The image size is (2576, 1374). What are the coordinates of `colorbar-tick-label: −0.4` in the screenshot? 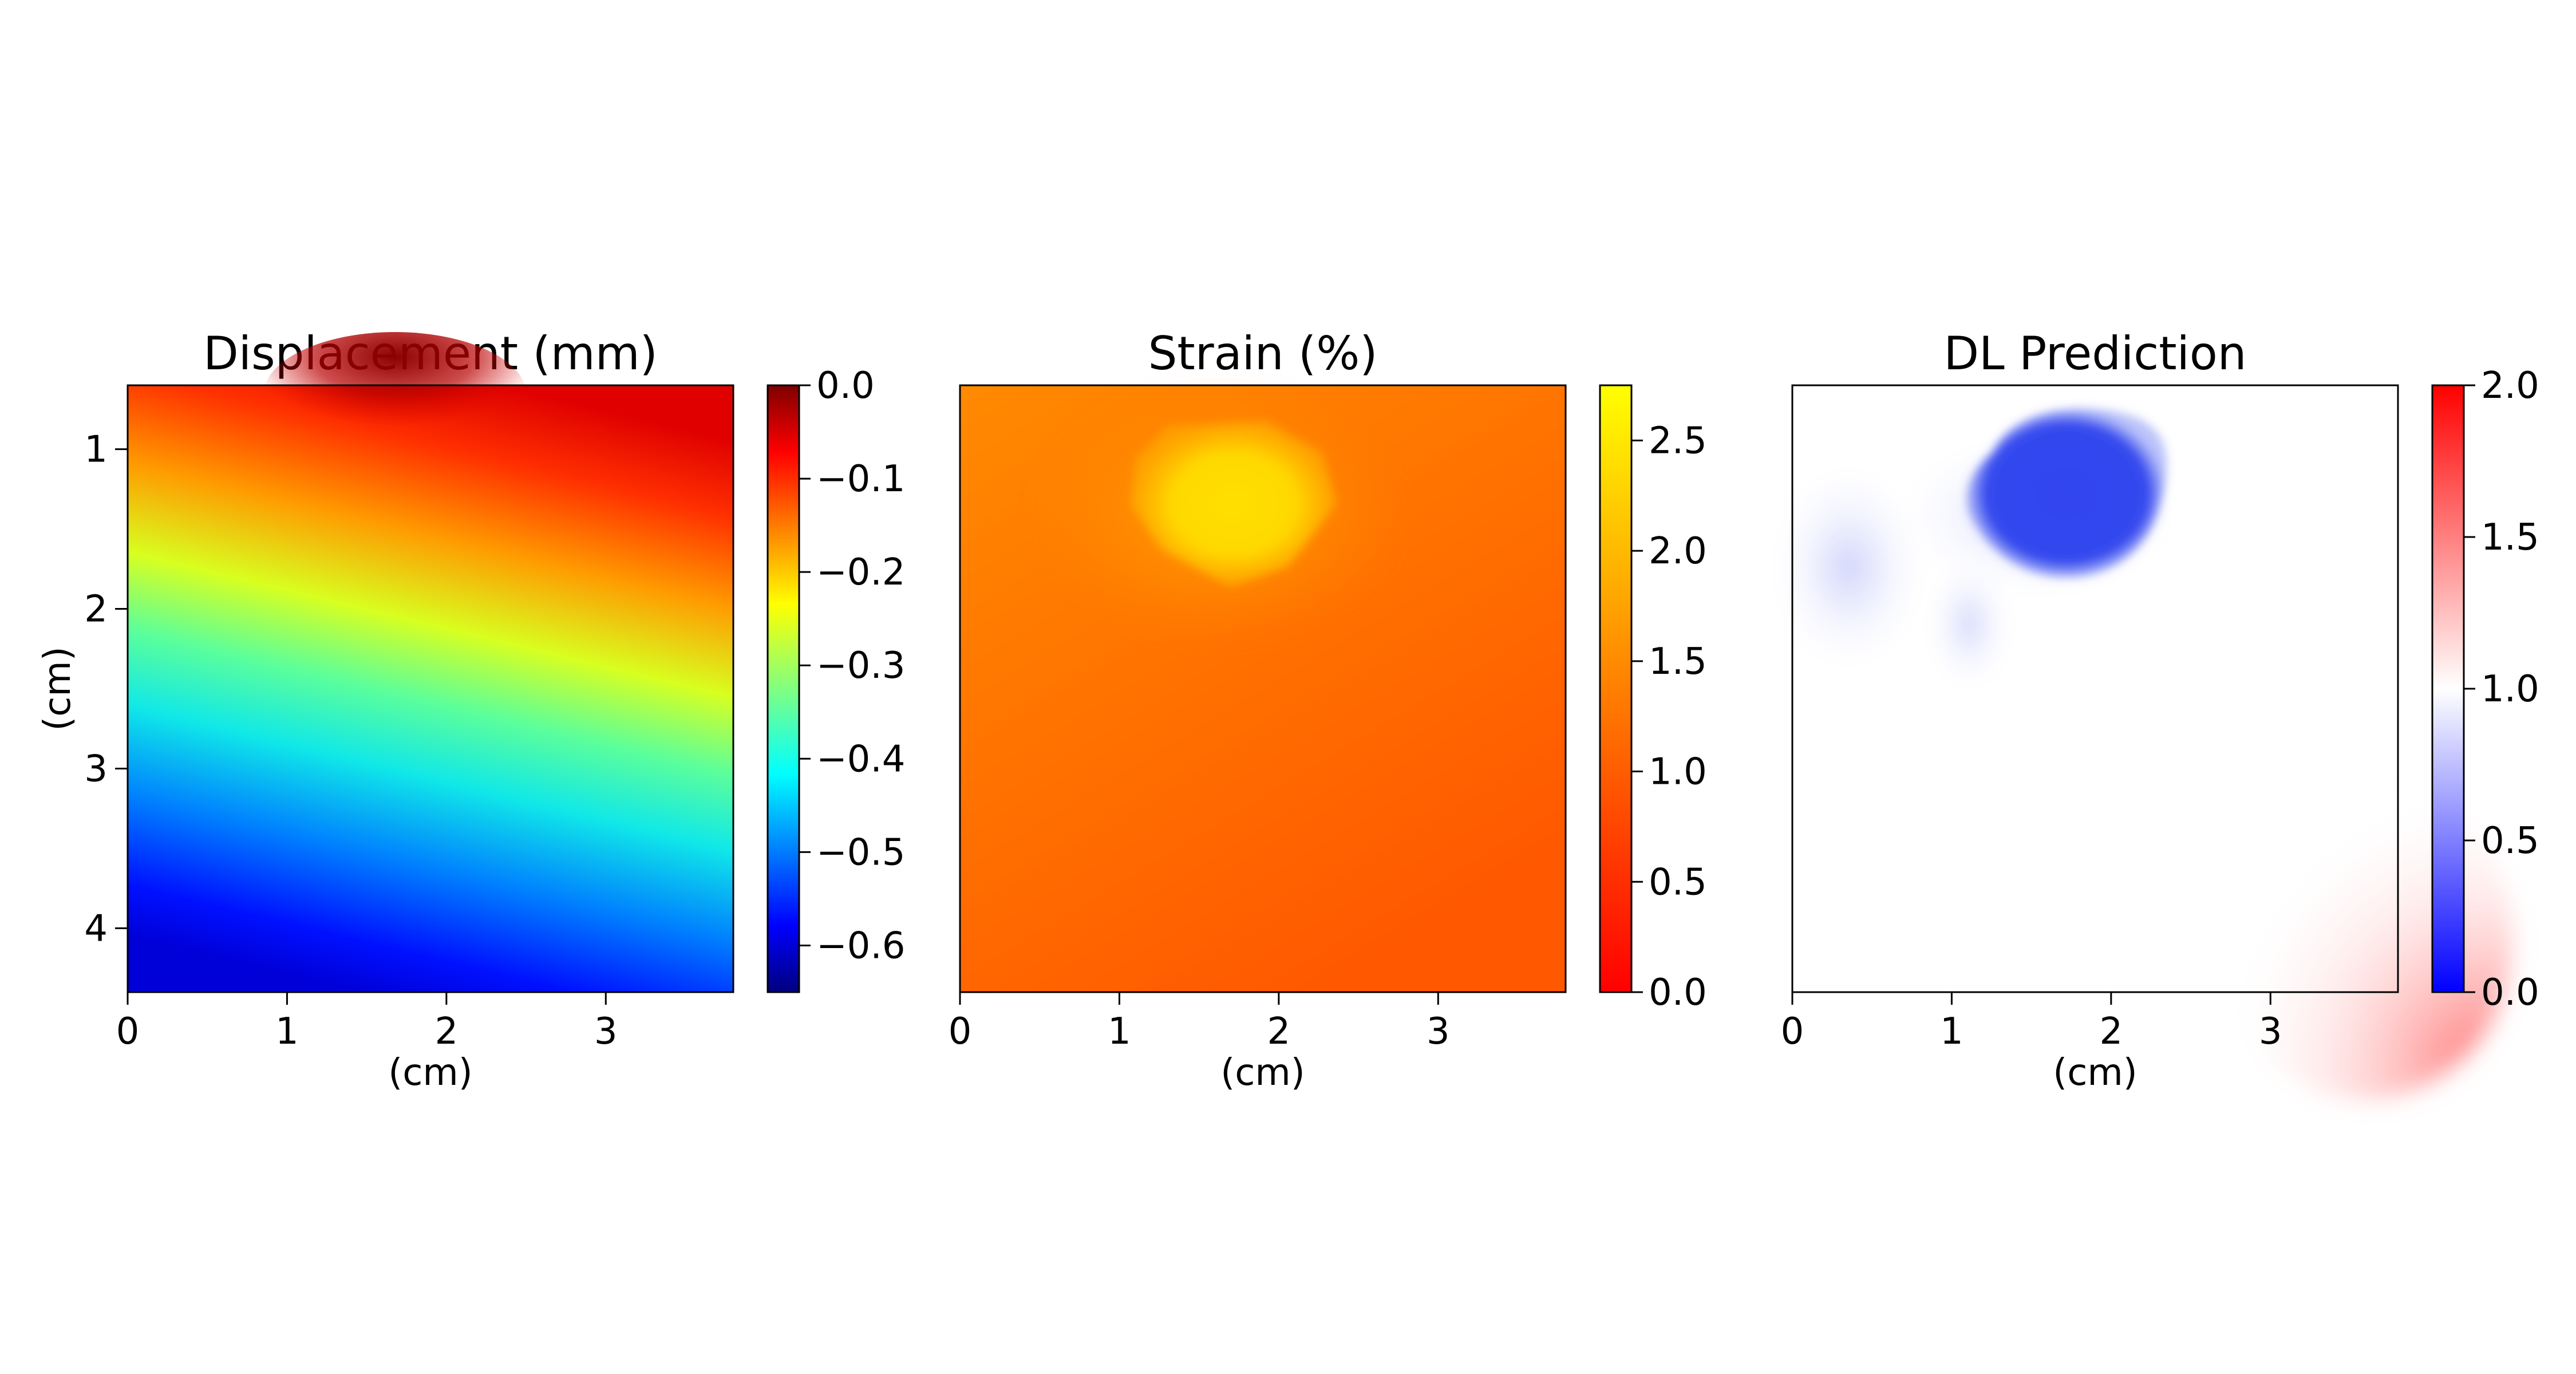 It's located at (860, 759).